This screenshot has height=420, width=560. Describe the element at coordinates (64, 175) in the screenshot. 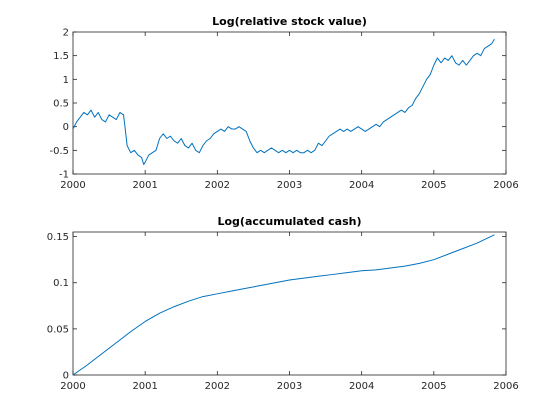

I see `y-tick-label: -1` at that location.